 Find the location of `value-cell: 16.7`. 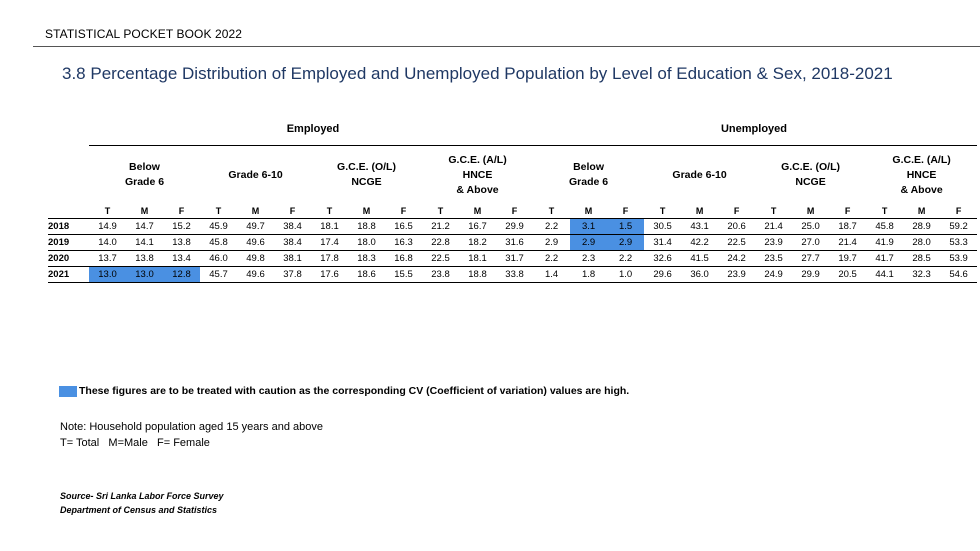

value-cell: 16.7 is located at coordinates (478, 226).